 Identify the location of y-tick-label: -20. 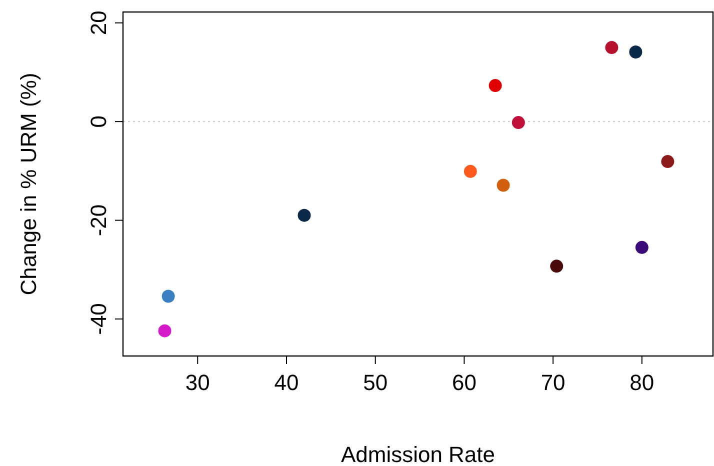
(98, 220).